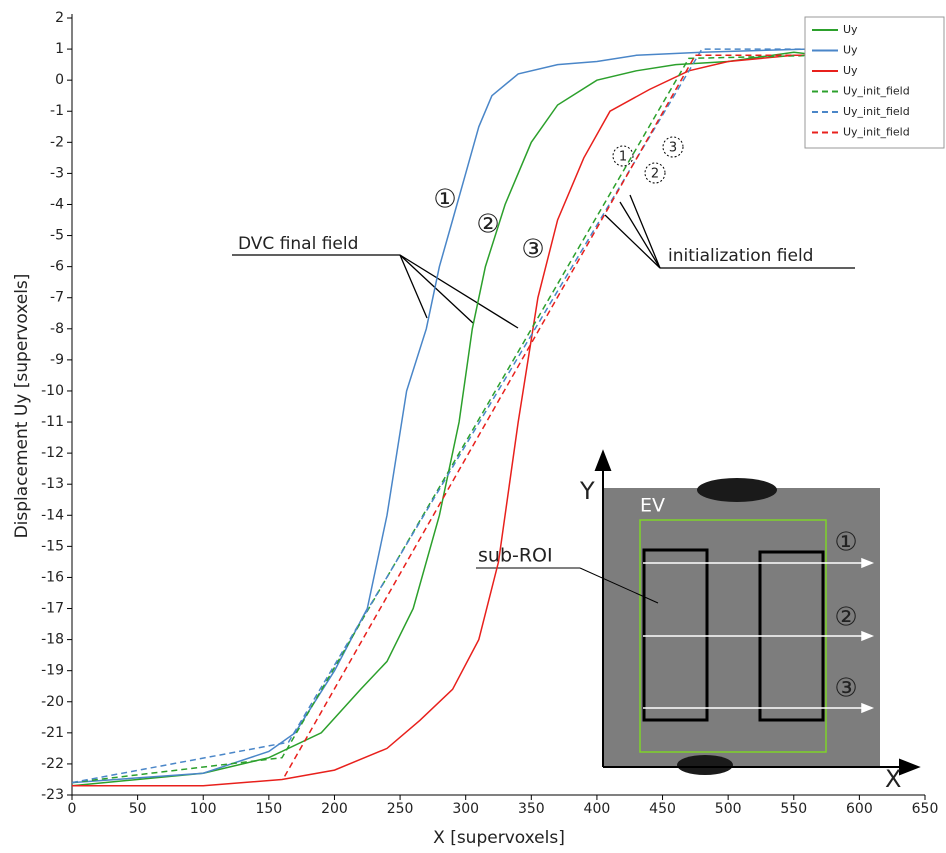 The width and height of the screenshot is (946, 853). Describe the element at coordinates (675, 635) in the screenshot. I see `roi-box` at that location.